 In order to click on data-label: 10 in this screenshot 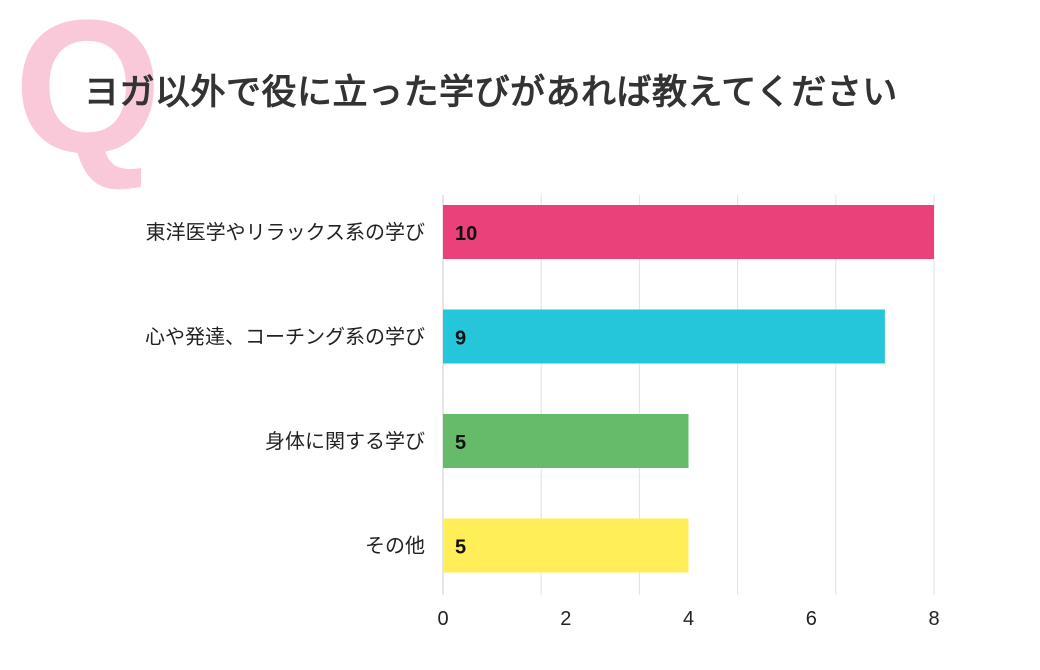, I will do `click(466, 234)`.